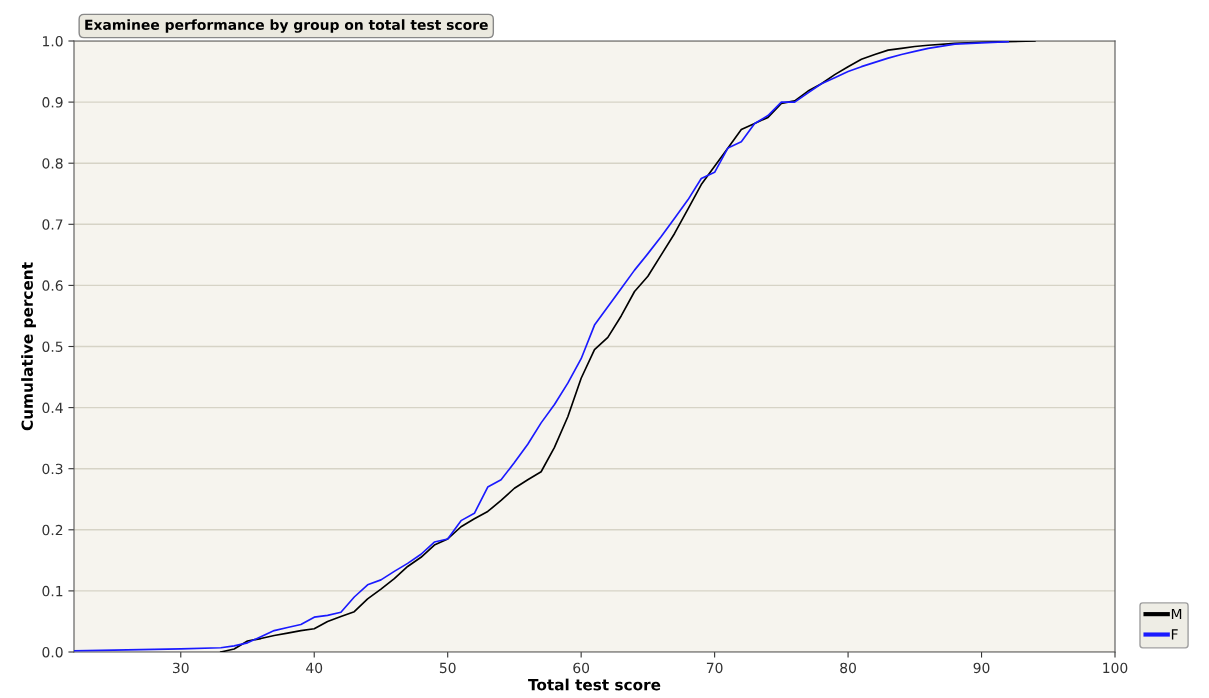  What do you see at coordinates (447, 668) in the screenshot?
I see `x-tick-label: 50` at bounding box center [447, 668].